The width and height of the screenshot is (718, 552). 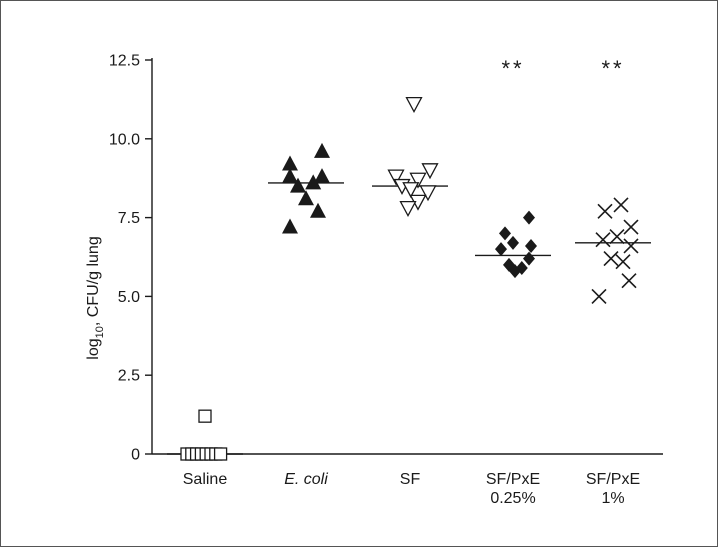 What do you see at coordinates (205, 479) in the screenshot?
I see `x-tick-label: Saline` at bounding box center [205, 479].